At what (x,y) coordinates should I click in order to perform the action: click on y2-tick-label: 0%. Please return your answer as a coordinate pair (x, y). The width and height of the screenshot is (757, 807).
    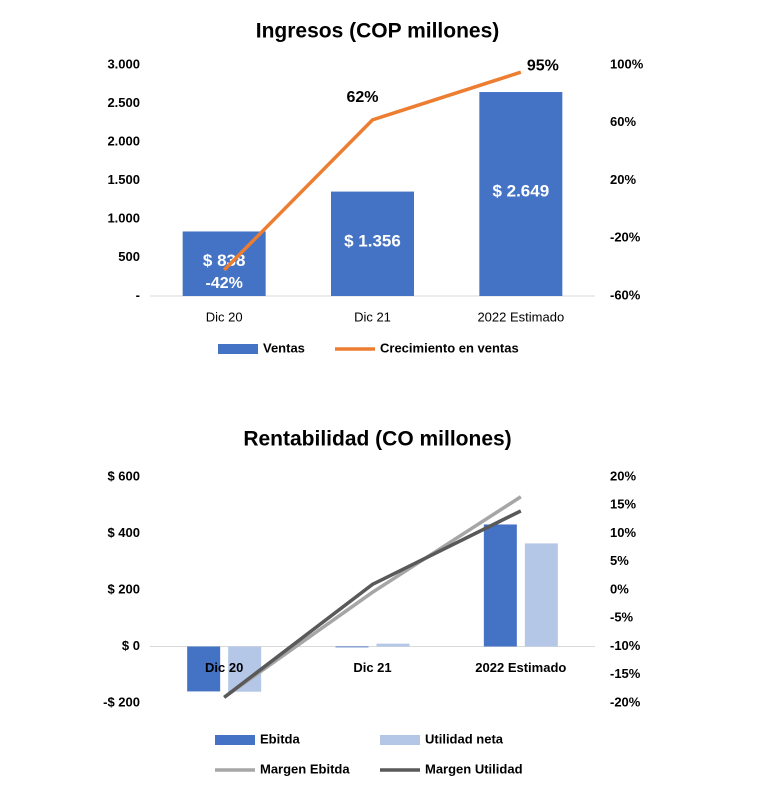
    Looking at the image, I should click on (619, 588).